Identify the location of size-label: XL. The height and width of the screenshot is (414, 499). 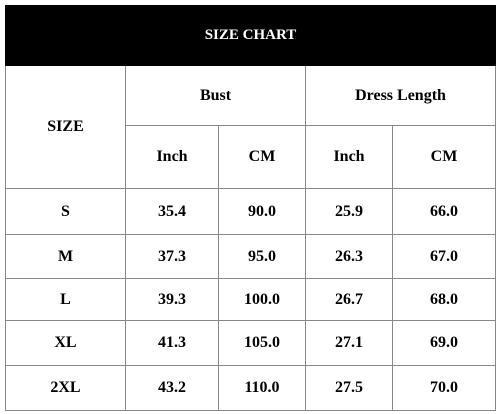
(65, 343).